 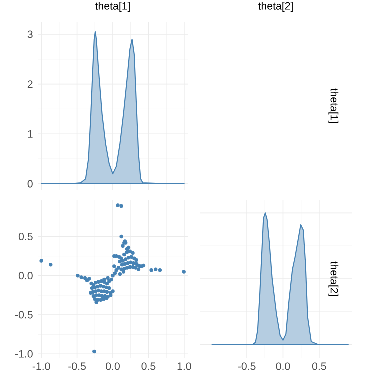 I want to click on x-tick-label: 1.0, so click(x=185, y=366).